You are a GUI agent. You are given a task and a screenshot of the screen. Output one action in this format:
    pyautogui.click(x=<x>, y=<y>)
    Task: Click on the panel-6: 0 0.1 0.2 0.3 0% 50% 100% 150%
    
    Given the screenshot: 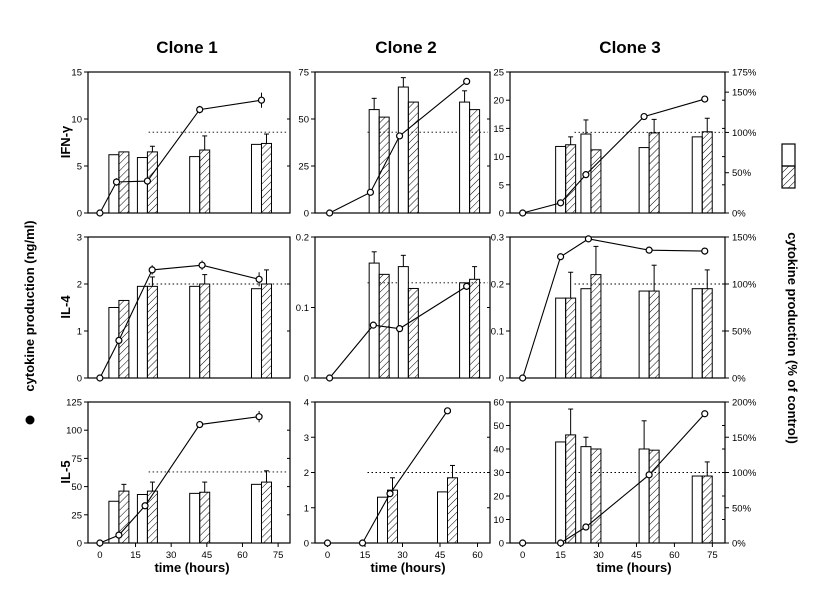 What is the action you would take?
    pyautogui.click(x=624, y=309)
    